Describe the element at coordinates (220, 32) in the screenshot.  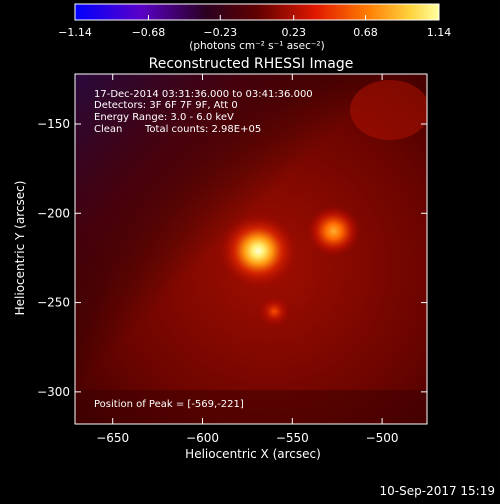
I see `colorbar-tick-label: −0.23` at that location.